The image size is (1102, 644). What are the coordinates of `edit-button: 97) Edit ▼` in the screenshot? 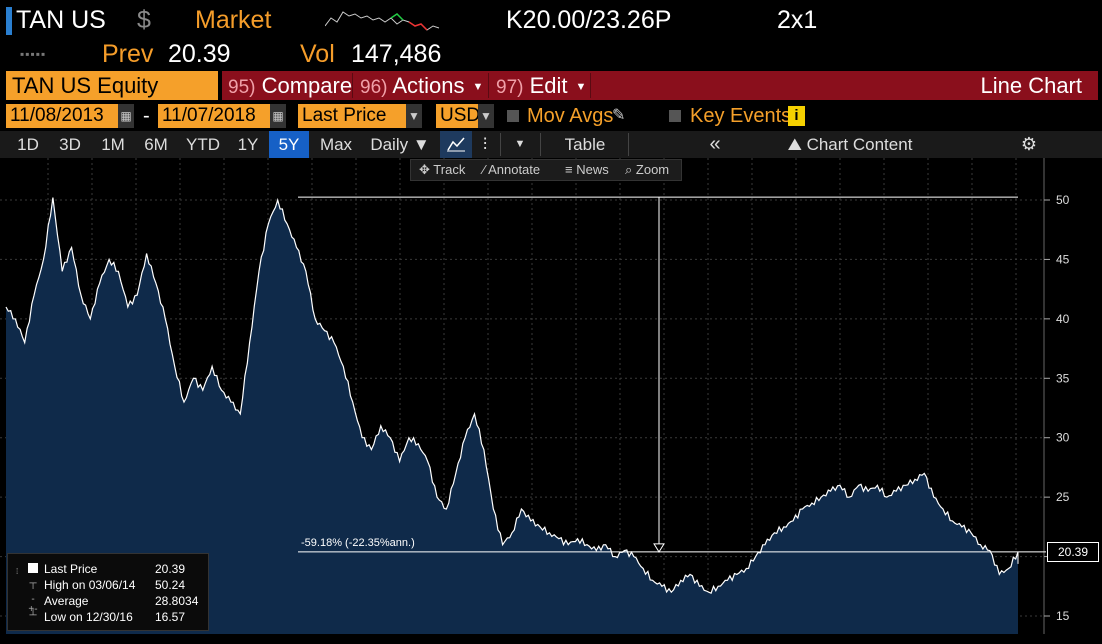 It's located at (541, 85).